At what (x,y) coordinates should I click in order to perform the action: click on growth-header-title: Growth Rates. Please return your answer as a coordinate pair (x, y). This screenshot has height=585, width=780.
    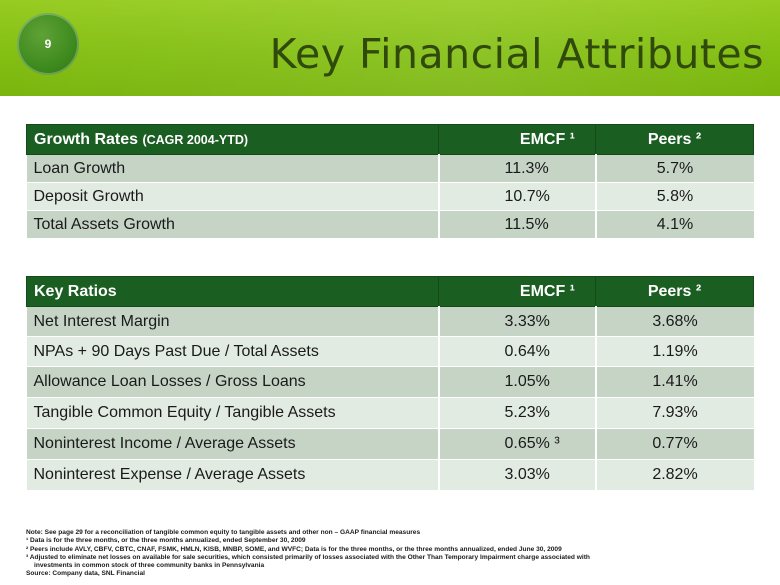
    Looking at the image, I should click on (86, 139).